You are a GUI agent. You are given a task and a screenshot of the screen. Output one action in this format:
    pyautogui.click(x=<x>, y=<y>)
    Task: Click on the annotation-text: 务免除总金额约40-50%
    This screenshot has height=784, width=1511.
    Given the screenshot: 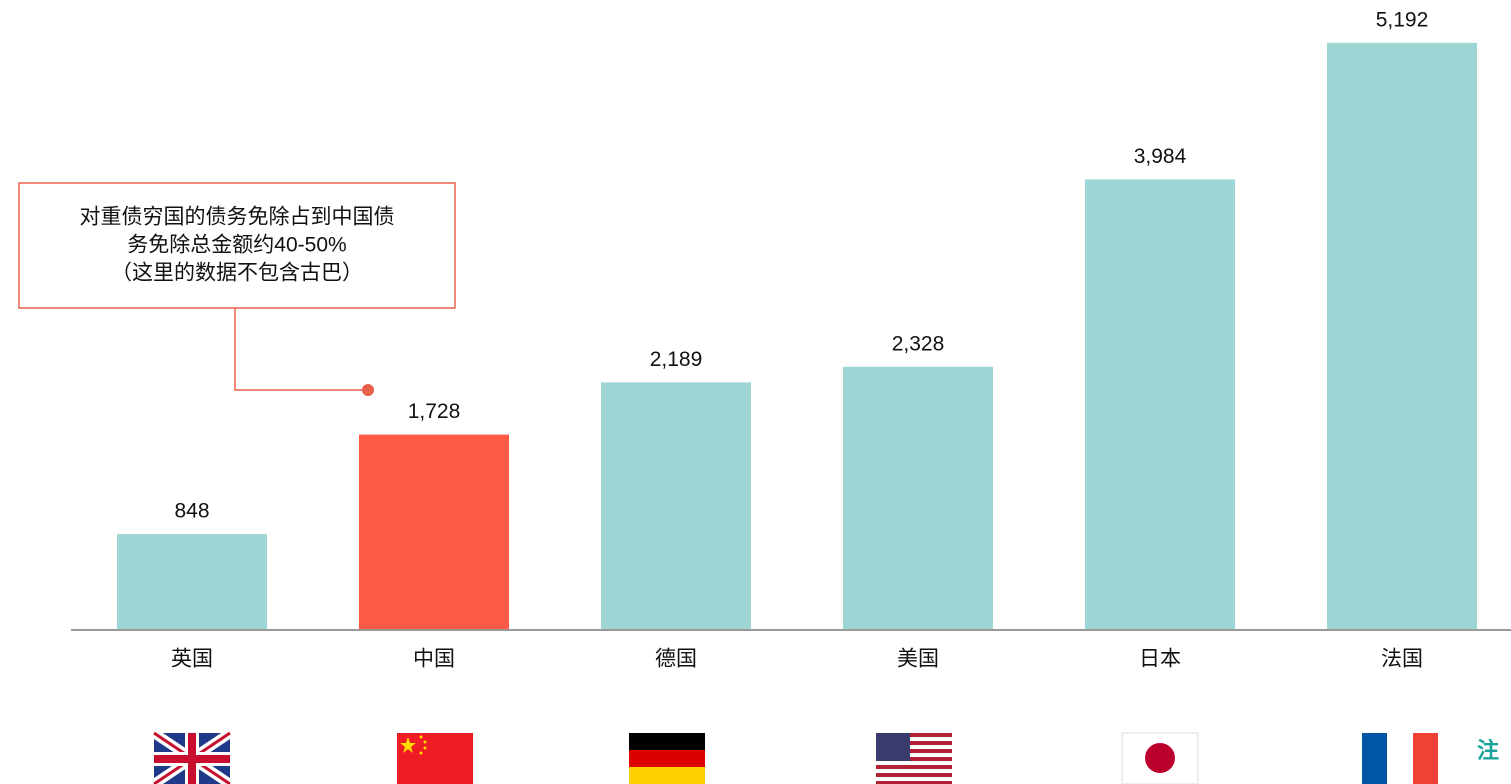 What is the action you would take?
    pyautogui.click(x=236, y=245)
    